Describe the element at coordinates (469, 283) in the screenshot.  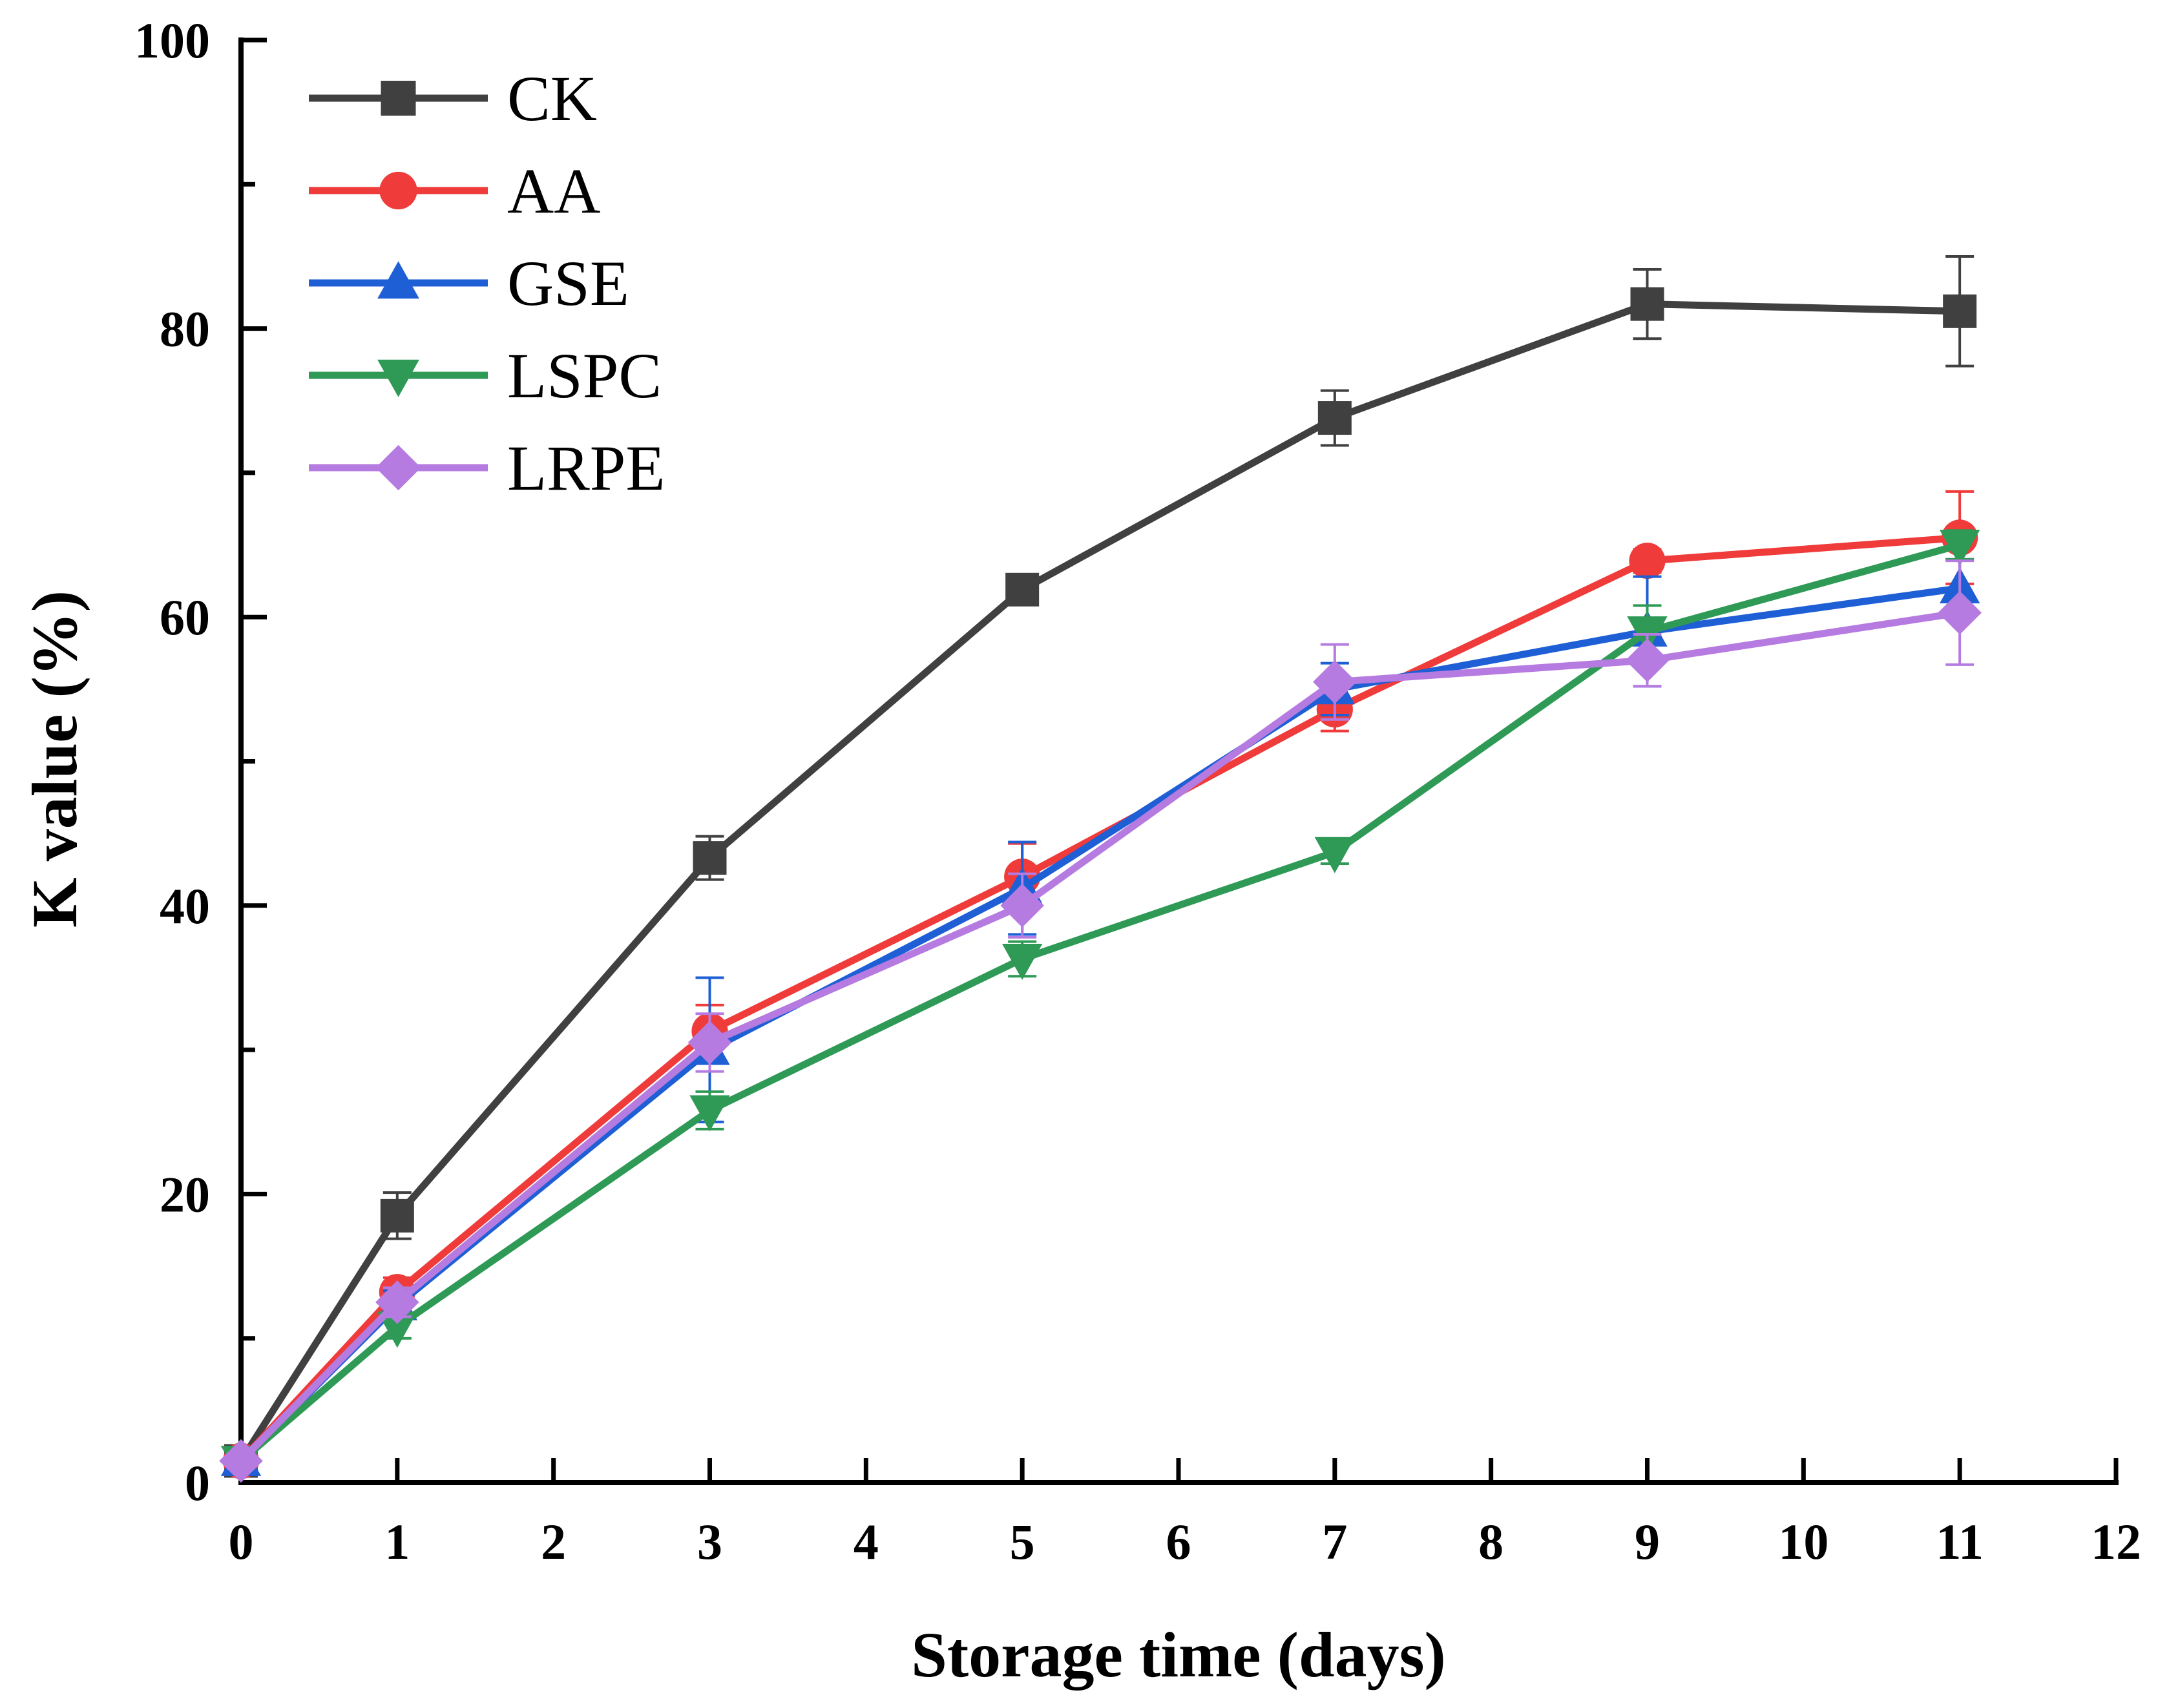
I see `legend-item-gse: GSE` at that location.